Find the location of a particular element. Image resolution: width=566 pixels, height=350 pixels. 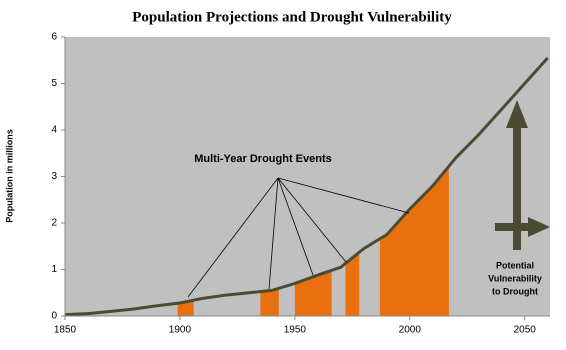

vulnerability-label: Potential is located at coordinates (515, 265).